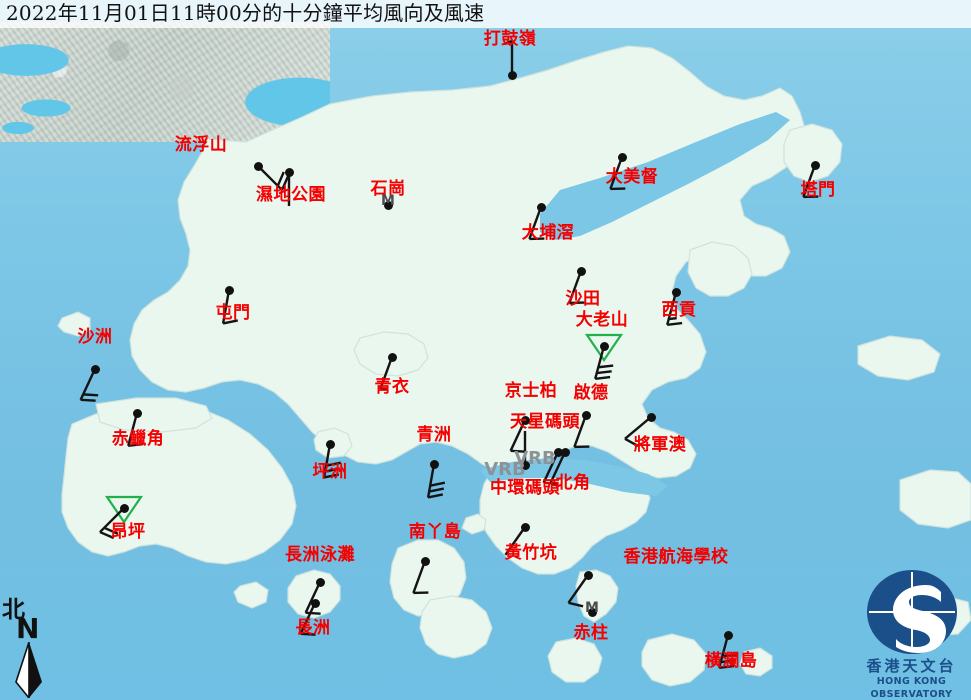  What do you see at coordinates (911, 666) in the screenshot?
I see `hko-logo-text-cn: 香港天文台` at bounding box center [911, 666].